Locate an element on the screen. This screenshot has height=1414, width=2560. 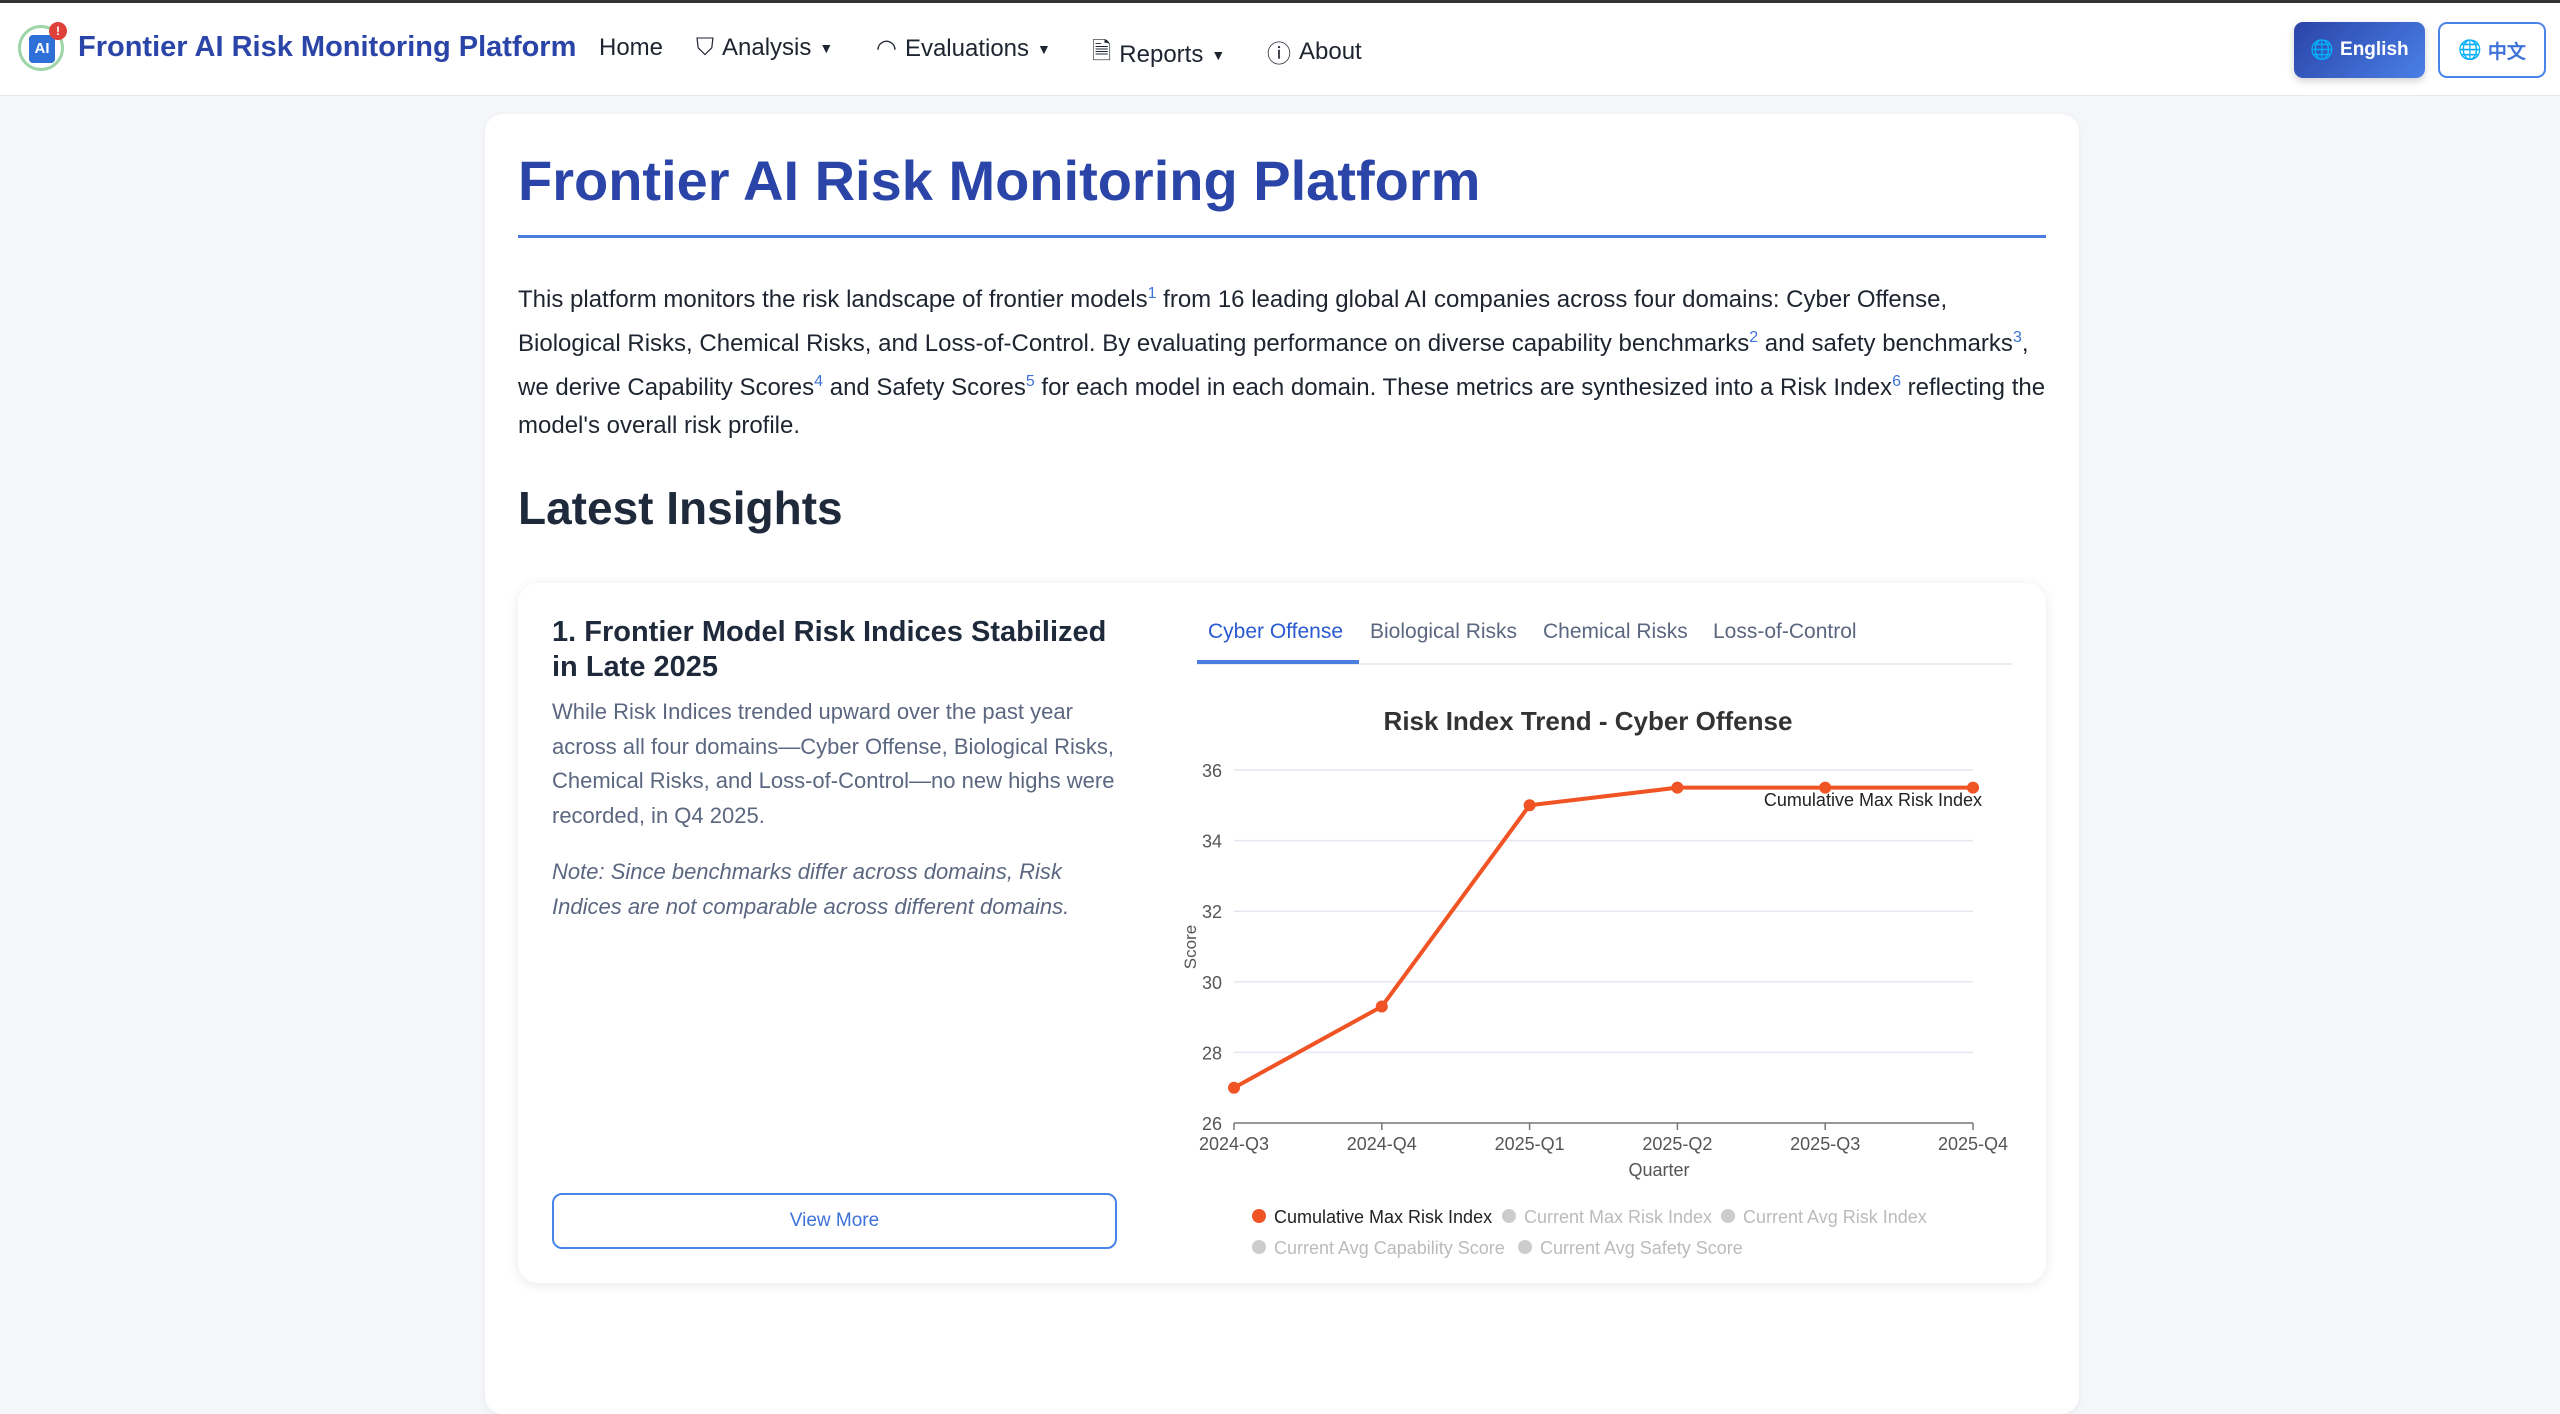
view-more-button: View More is located at coordinates (834, 1221).